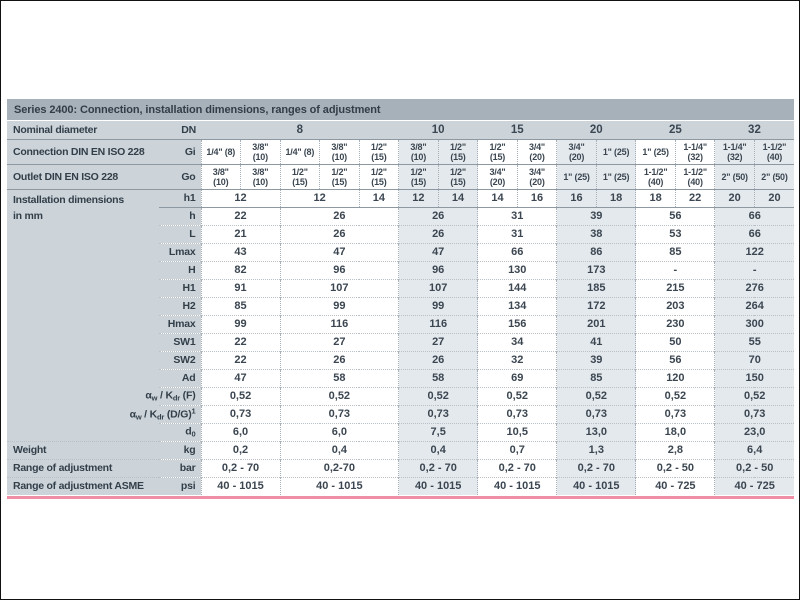 This screenshot has width=800, height=600. Describe the element at coordinates (180, 176) in the screenshot. I see `unit-label-go: Go` at that location.